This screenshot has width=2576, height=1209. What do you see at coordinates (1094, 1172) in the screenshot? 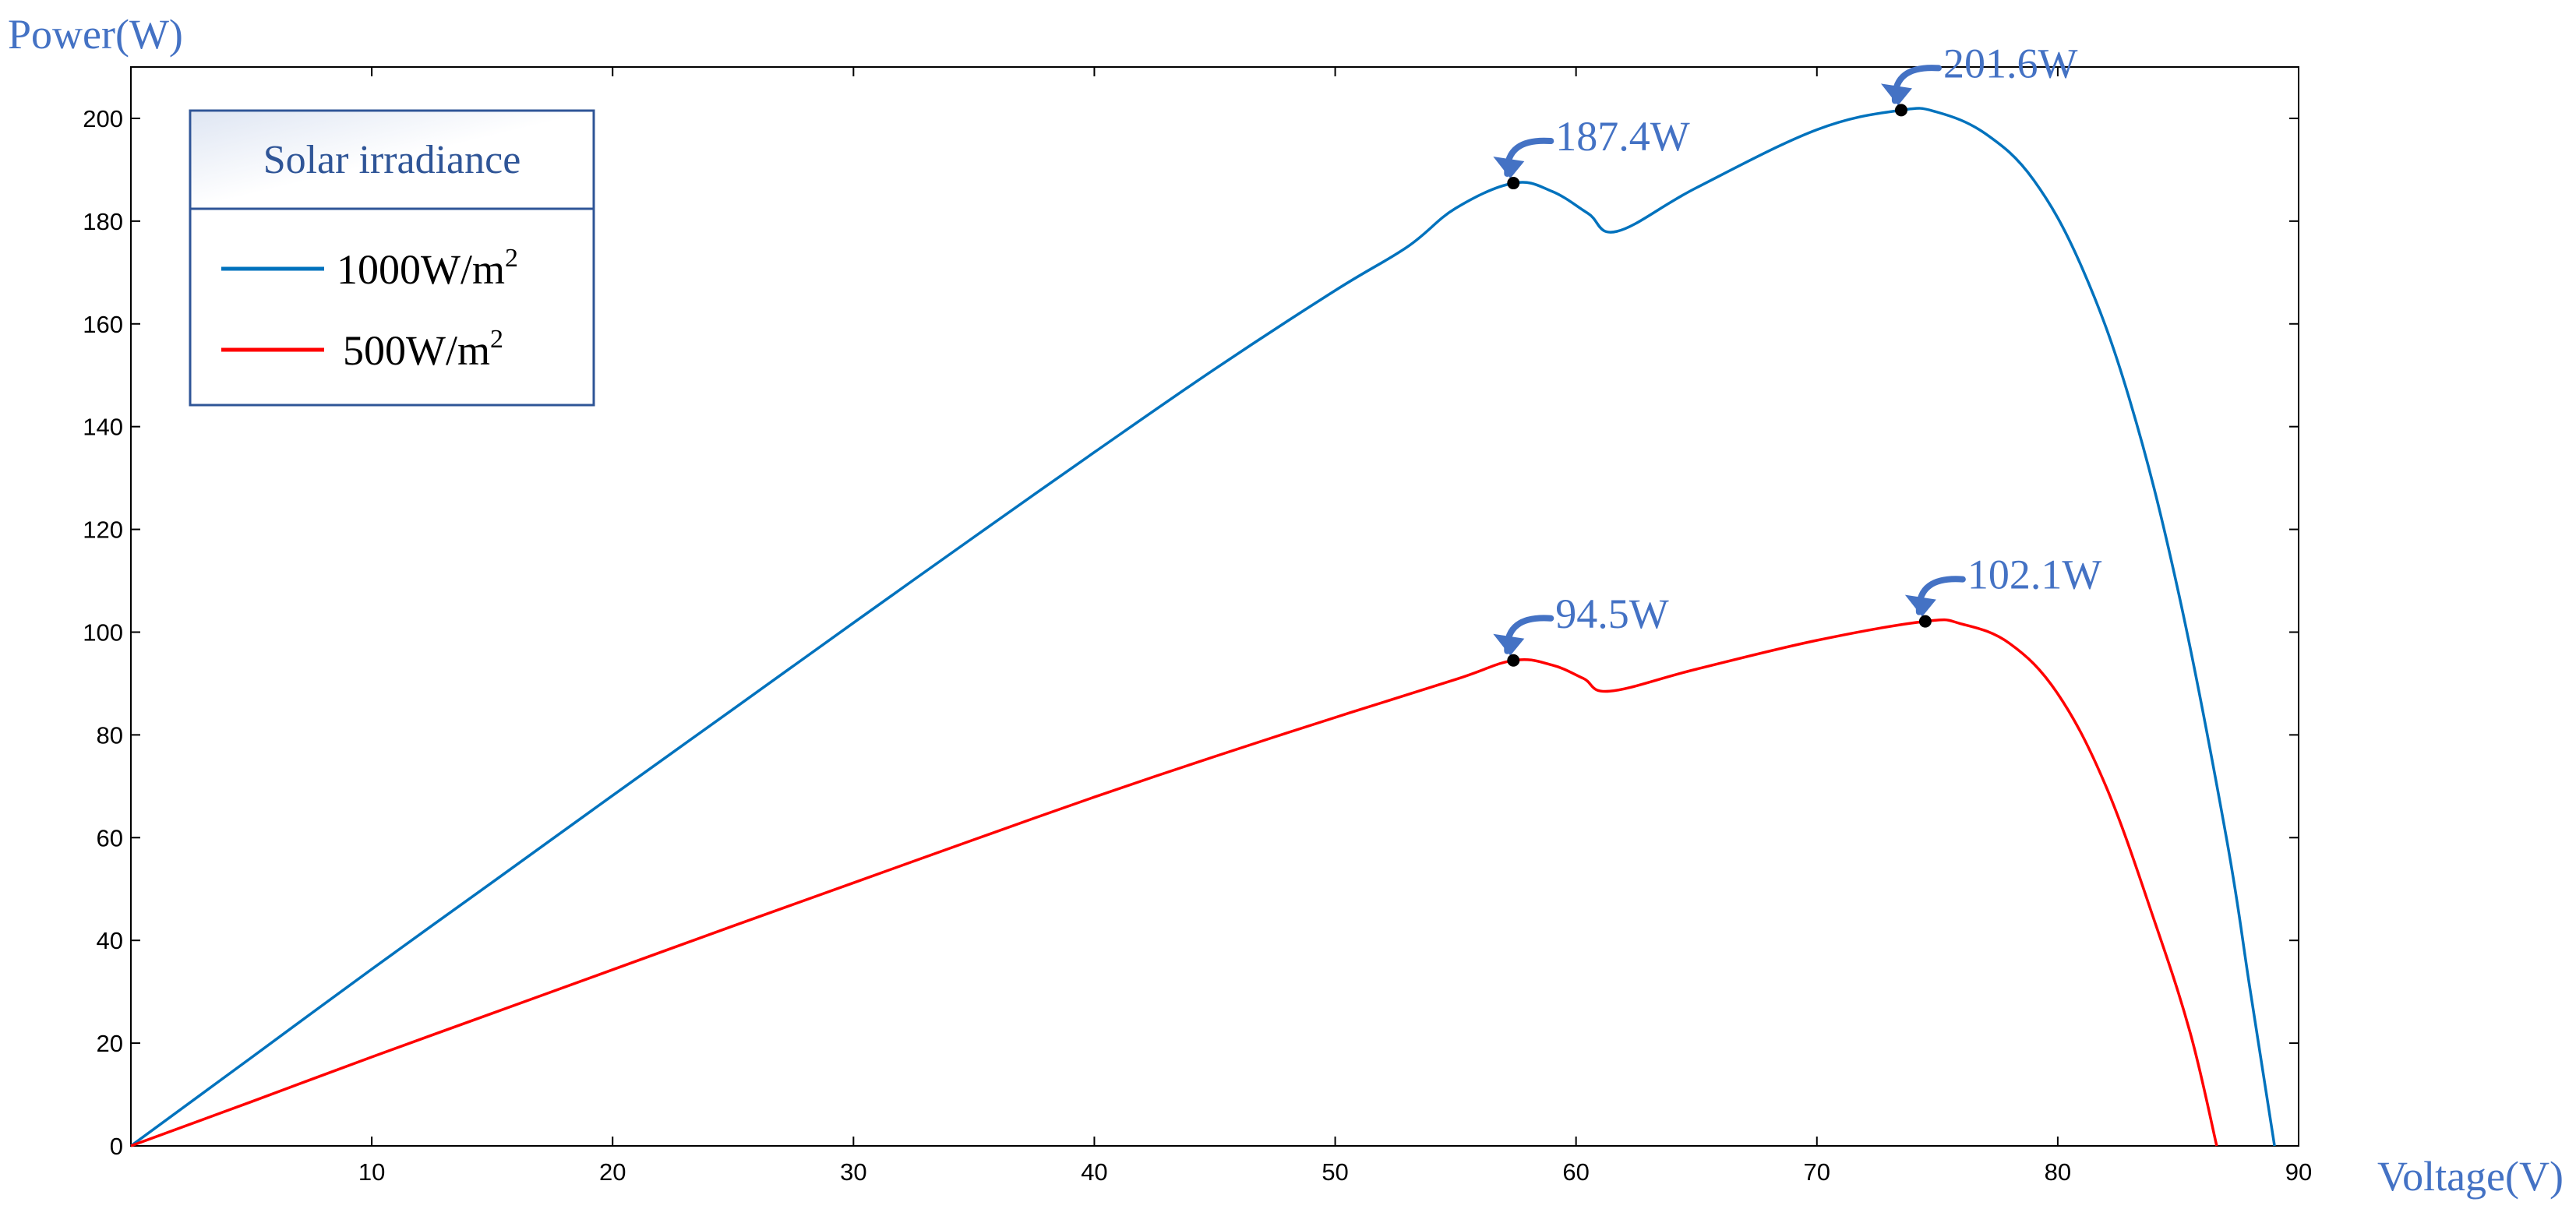
I see `x-tick-label: 40` at bounding box center [1094, 1172].